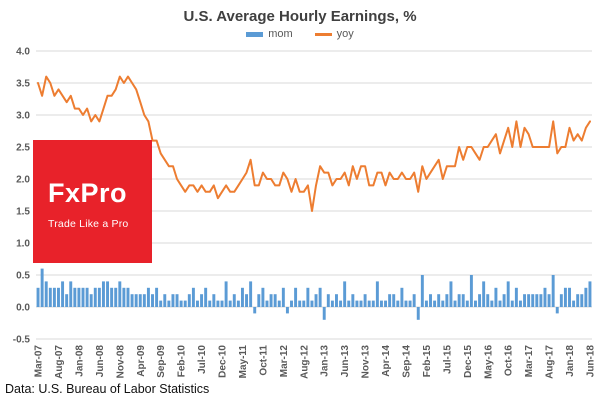  Describe the element at coordinates (202, 359) in the screenshot. I see `svg-text: Jul-10` at that location.